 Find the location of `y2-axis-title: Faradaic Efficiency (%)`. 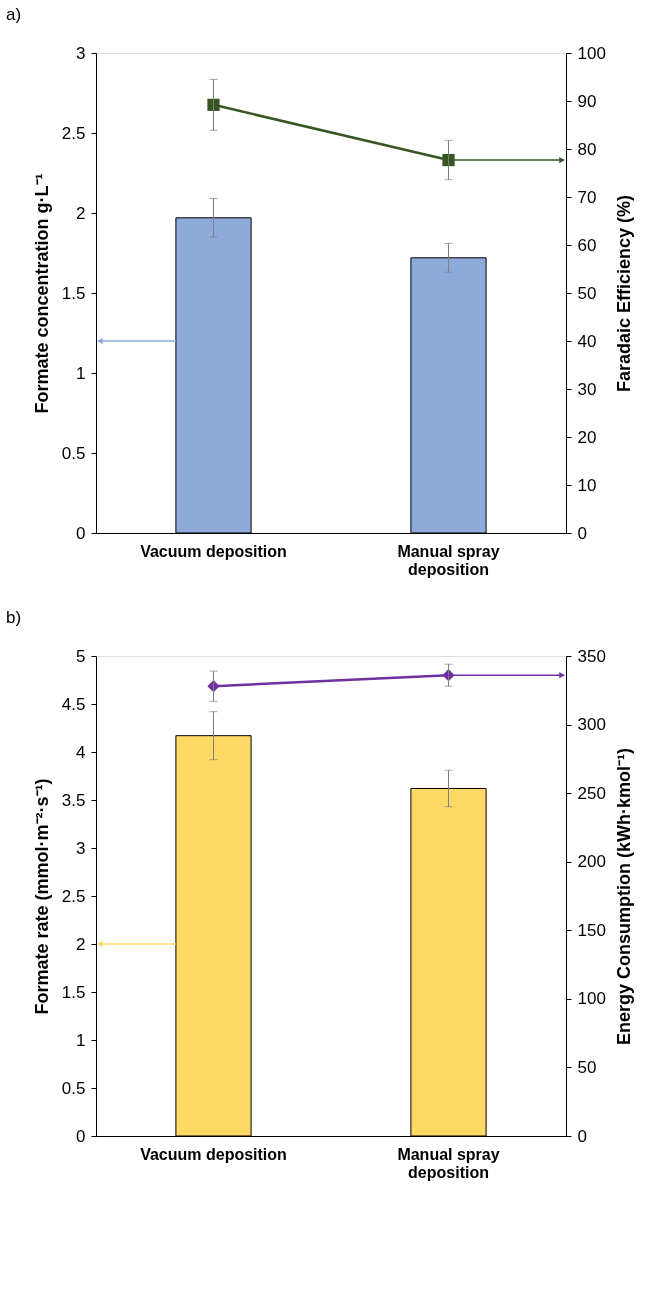

y2-axis-title: Faradaic Efficiency (%) is located at coordinates (623, 293).